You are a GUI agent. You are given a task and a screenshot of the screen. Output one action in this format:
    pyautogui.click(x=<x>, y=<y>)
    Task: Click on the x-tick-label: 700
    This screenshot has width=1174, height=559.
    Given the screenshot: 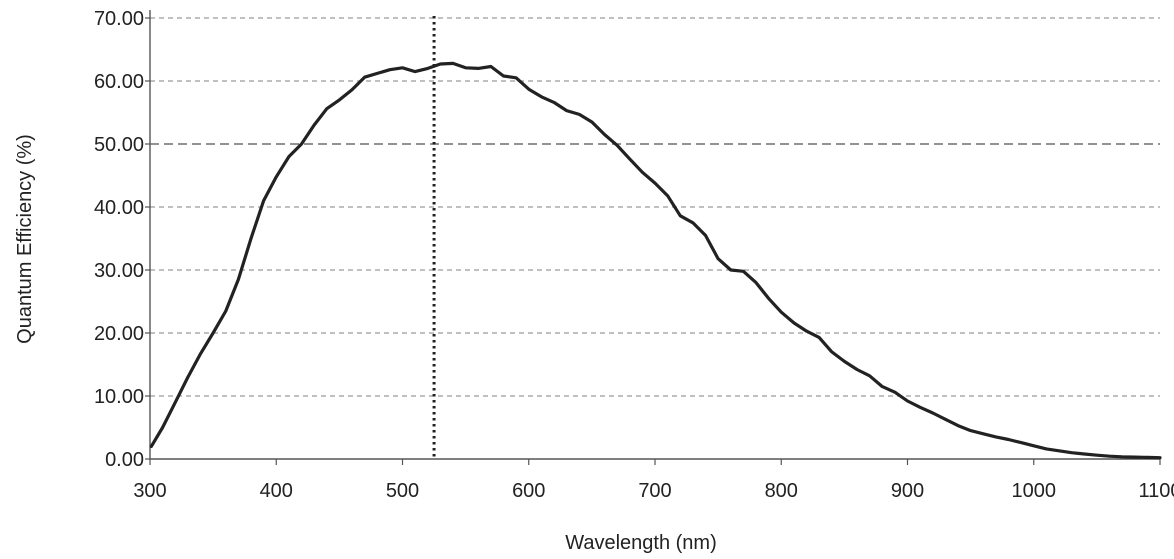 What is the action you would take?
    pyautogui.click(x=654, y=491)
    